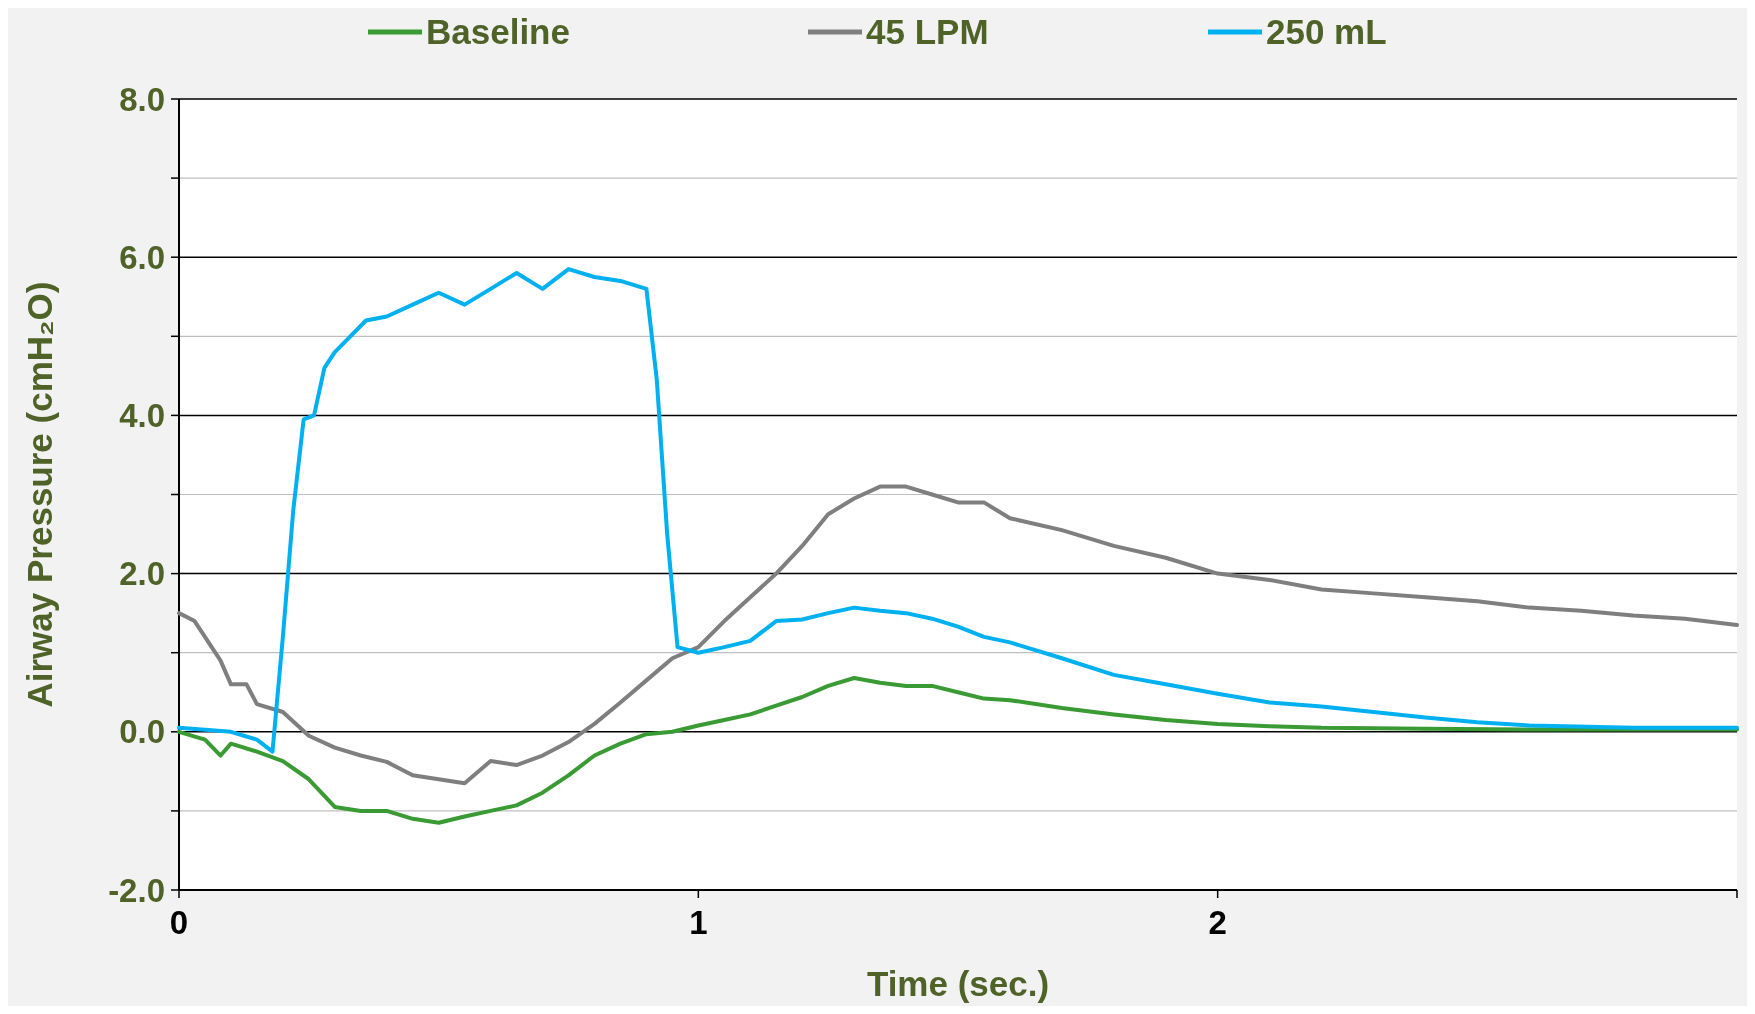  What do you see at coordinates (179, 922) in the screenshot?
I see `x-tick-label: 0` at bounding box center [179, 922].